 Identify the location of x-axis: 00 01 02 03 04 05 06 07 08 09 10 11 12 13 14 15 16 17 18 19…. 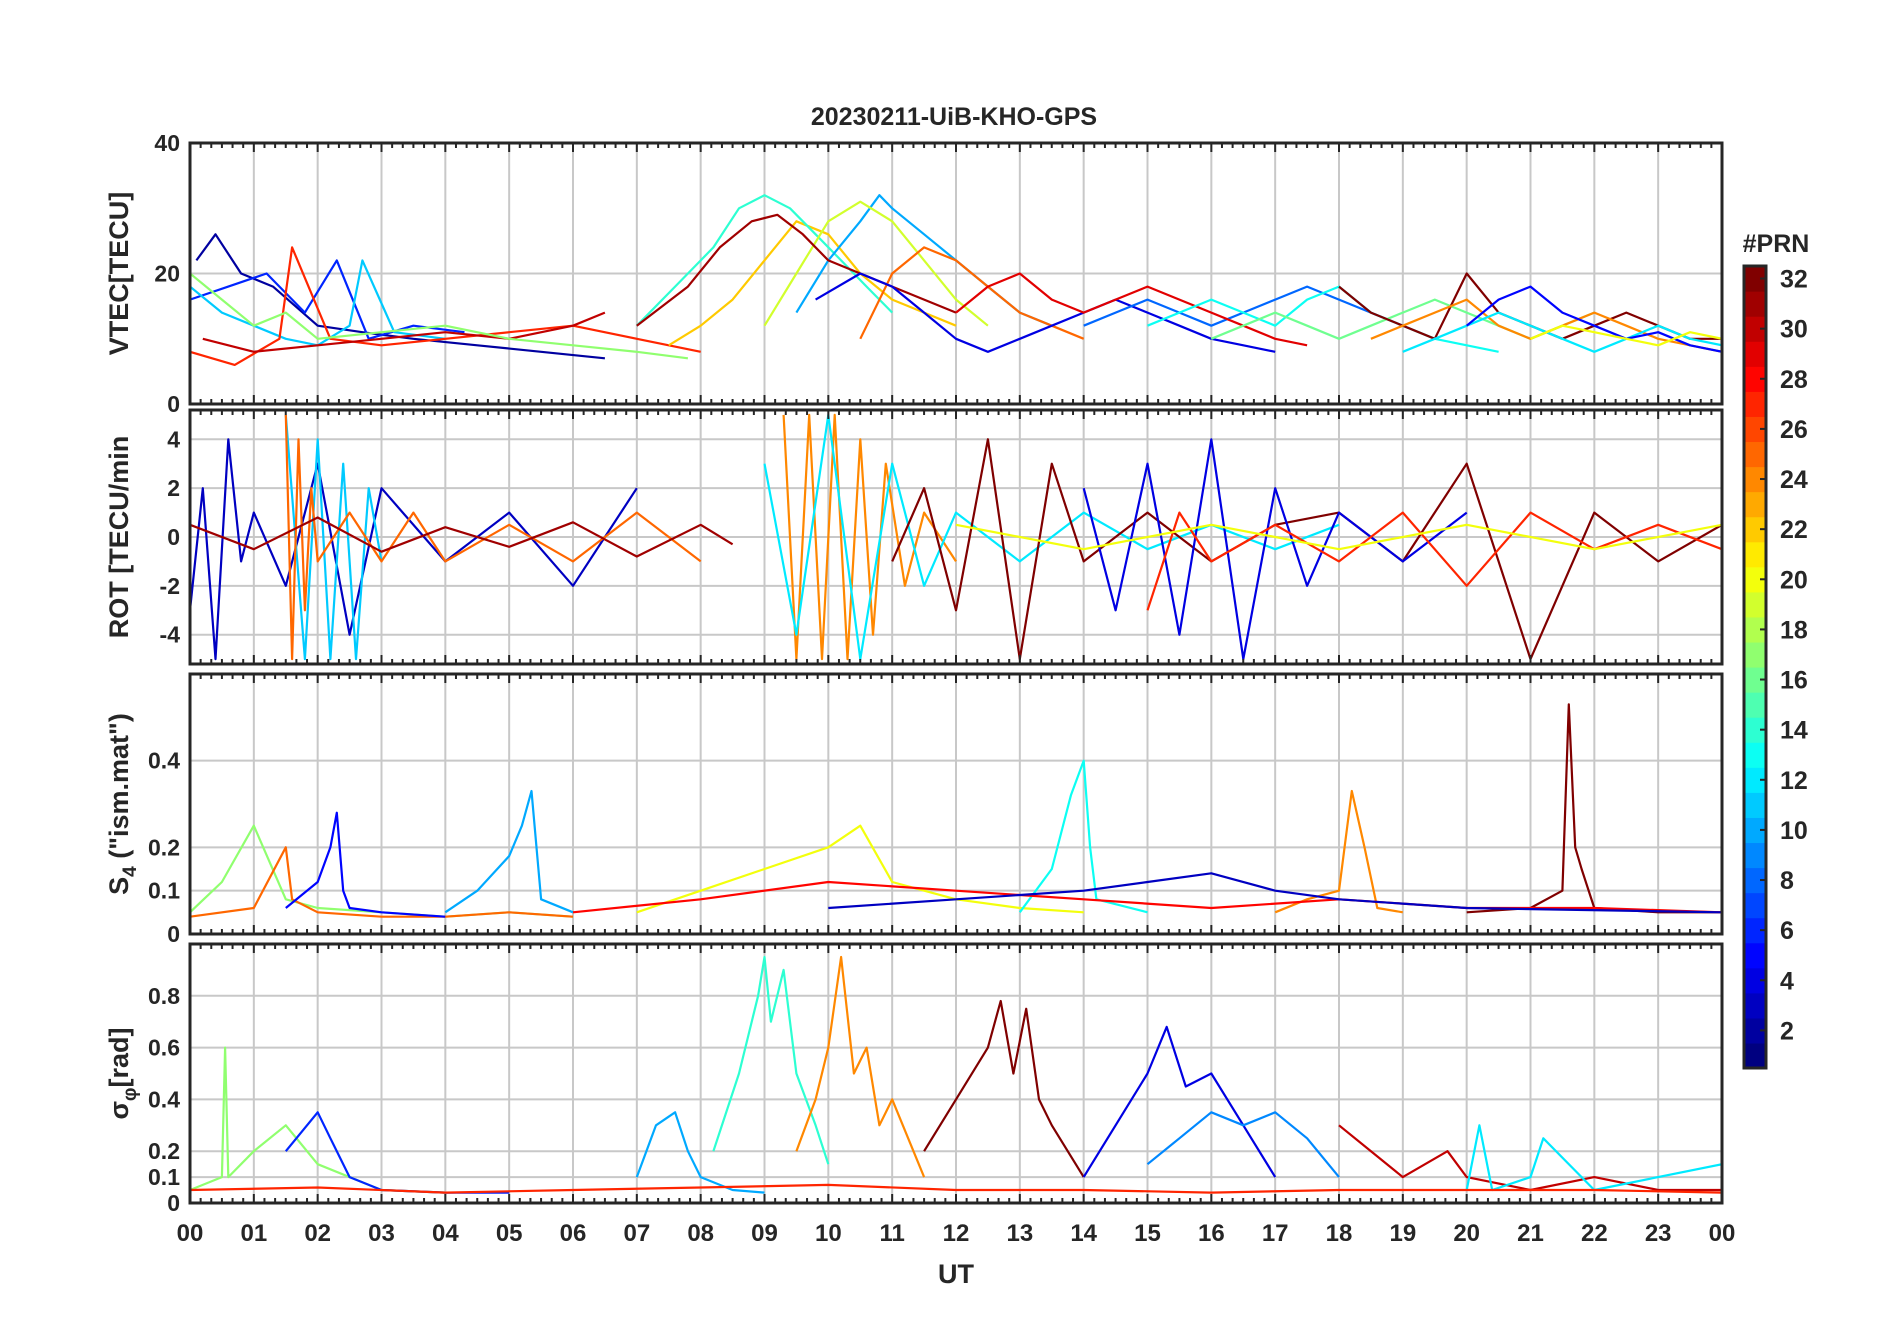
(956, 1254).